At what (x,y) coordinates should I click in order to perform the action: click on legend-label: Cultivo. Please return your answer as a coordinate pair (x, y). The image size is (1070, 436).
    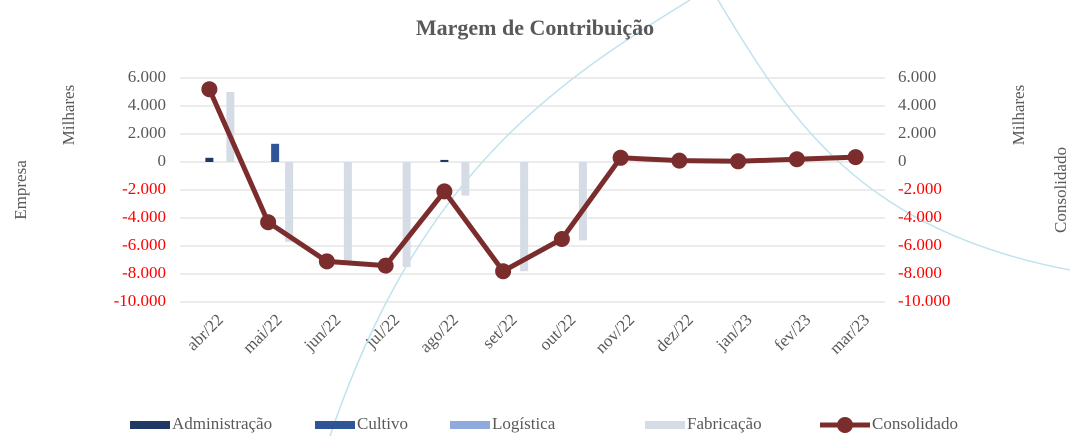
    Looking at the image, I should click on (382, 423).